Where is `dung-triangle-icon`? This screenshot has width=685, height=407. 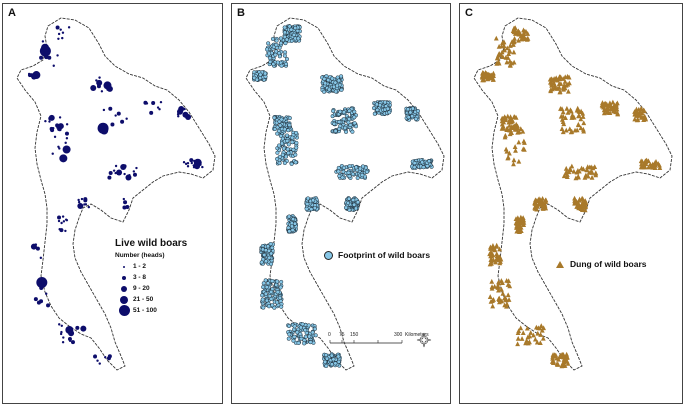 dung-triangle-icon is located at coordinates (560, 264).